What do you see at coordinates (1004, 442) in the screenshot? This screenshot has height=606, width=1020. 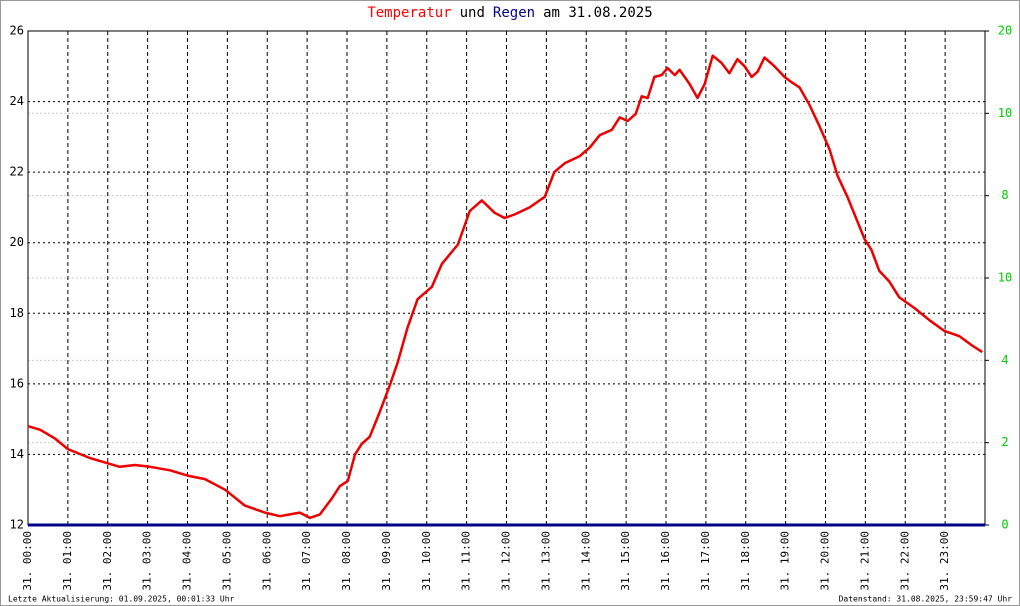 I see `y2-tick-label: 2` at bounding box center [1004, 442].